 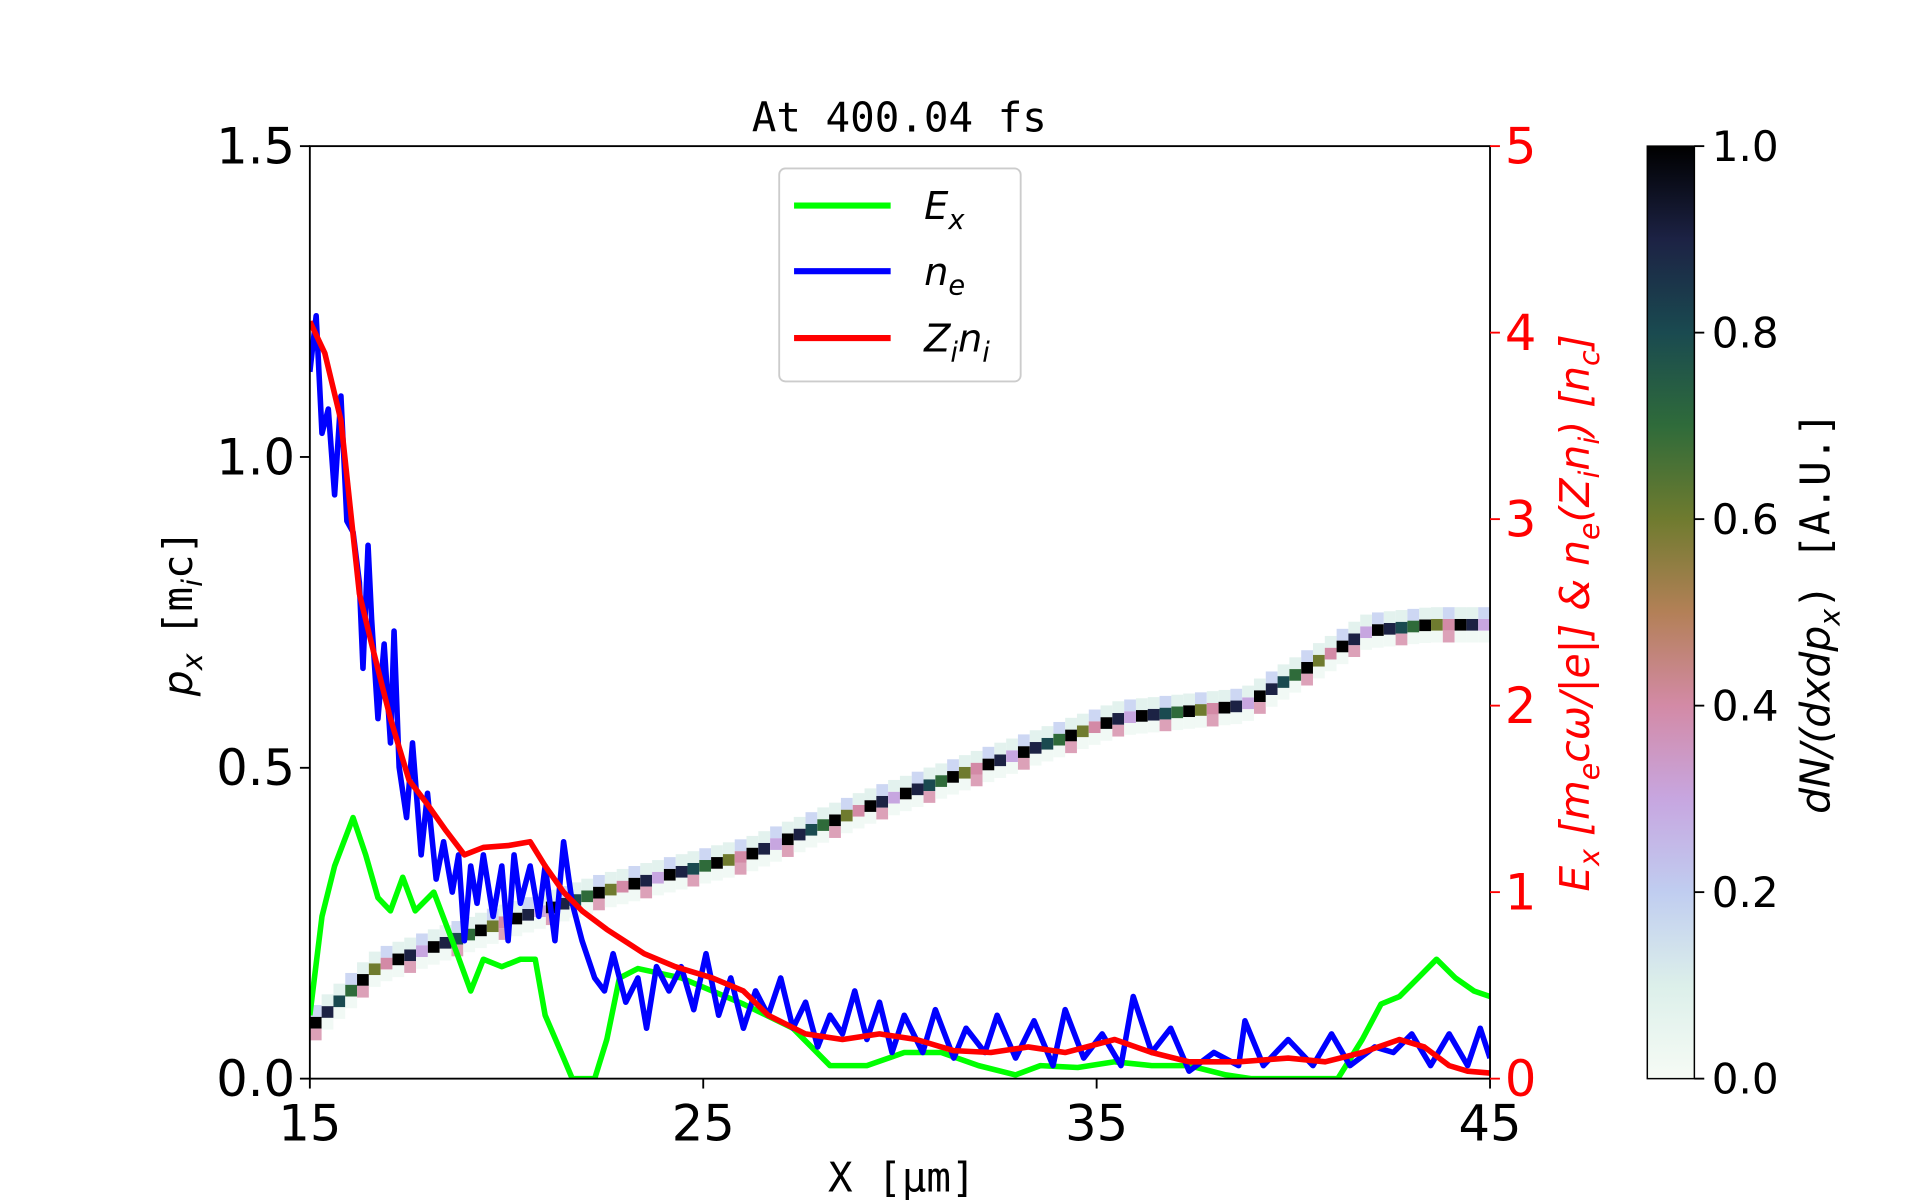 I want to click on y-tick-label-right: 0, so click(x=1521, y=1079).